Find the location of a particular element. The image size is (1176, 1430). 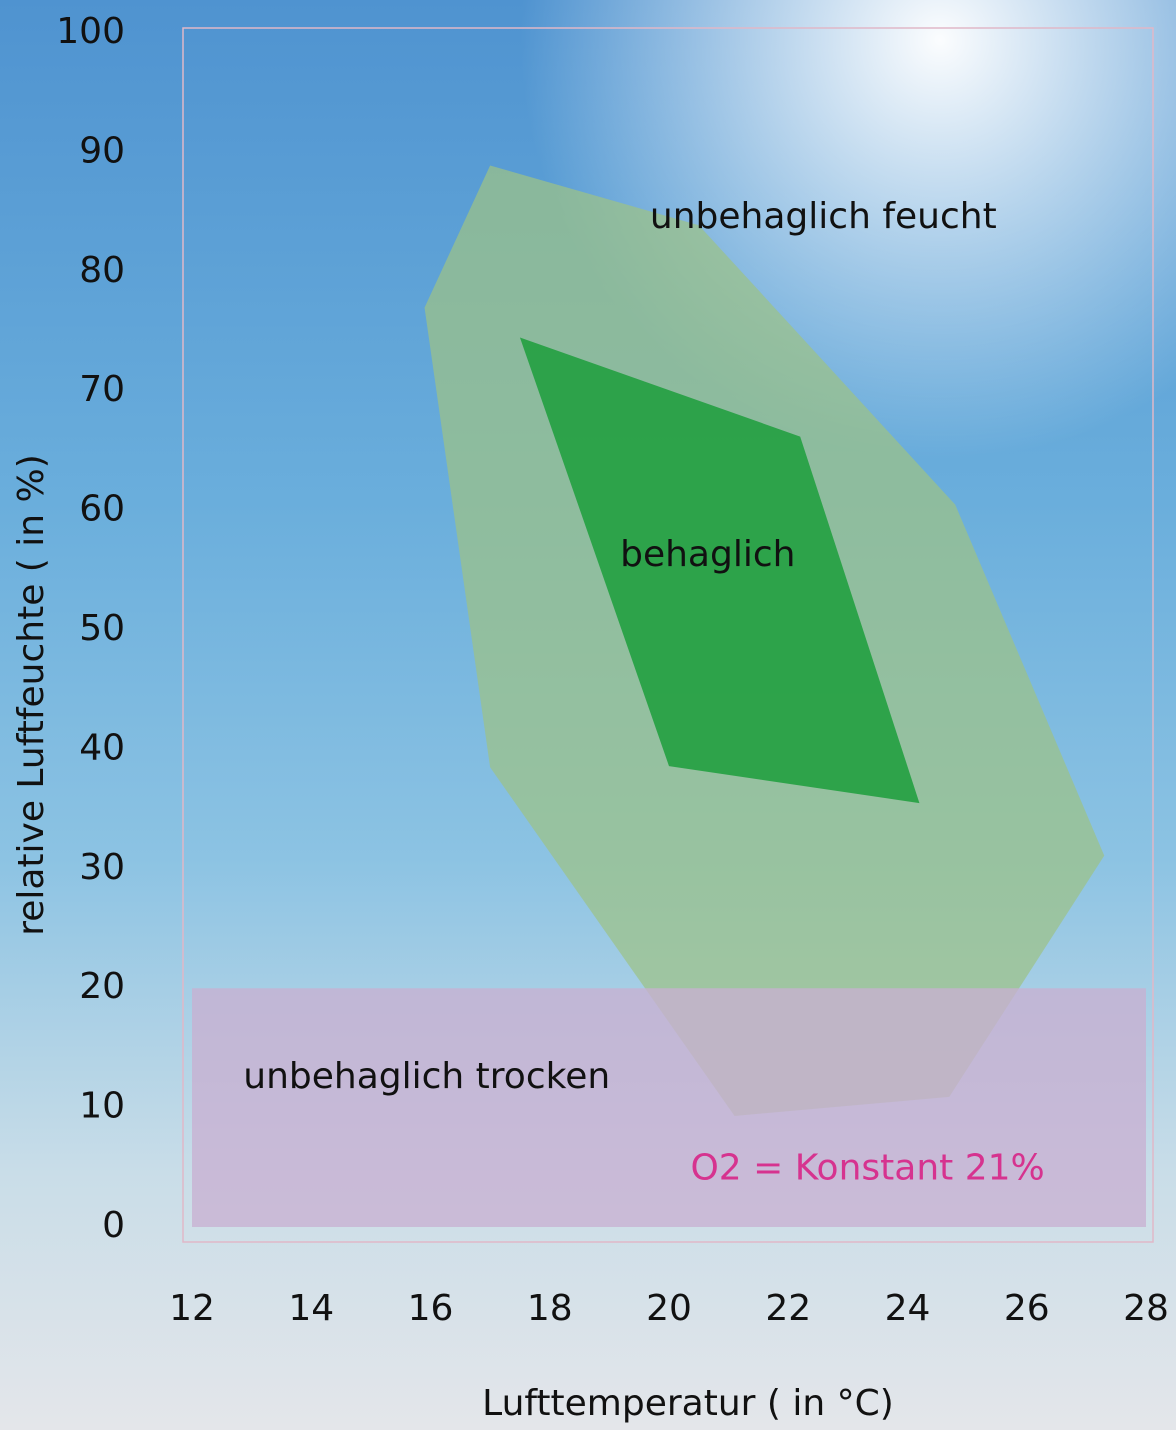

y-axis-label: relative Luftfeuchte ( in %) is located at coordinates (31, 695).